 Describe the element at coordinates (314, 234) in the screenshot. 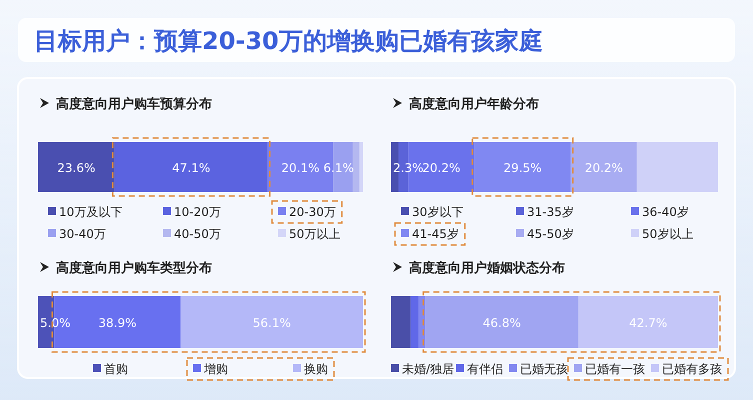

I see `legend-label: 50万以上` at that location.